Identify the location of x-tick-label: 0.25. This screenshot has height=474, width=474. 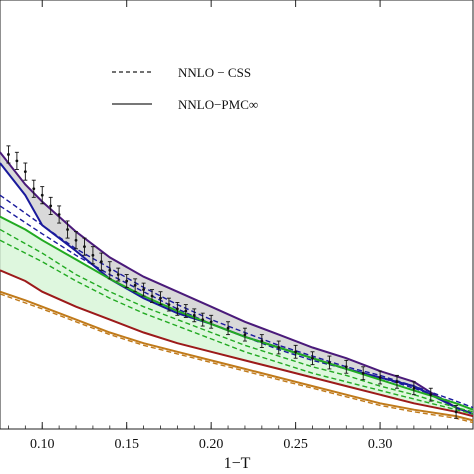
(295, 444).